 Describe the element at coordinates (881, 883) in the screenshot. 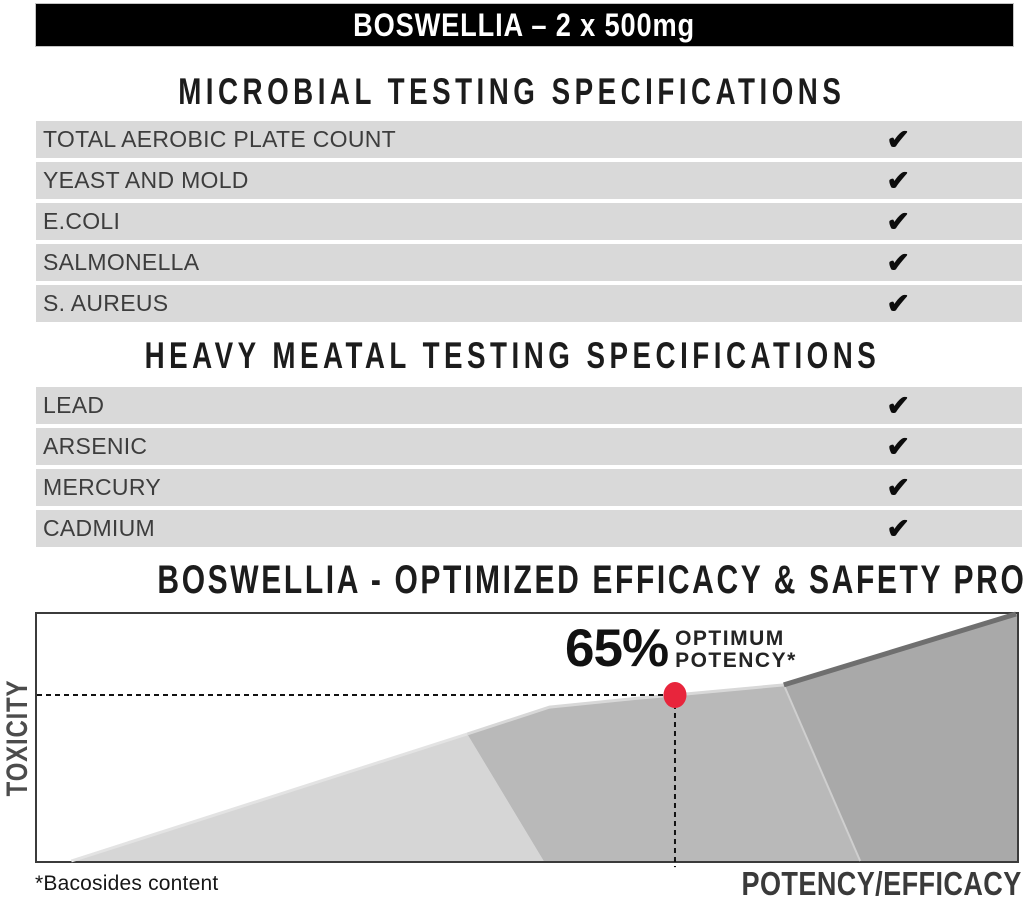

I see `x-axis-label-text: POTENCY/EFFICACY` at that location.